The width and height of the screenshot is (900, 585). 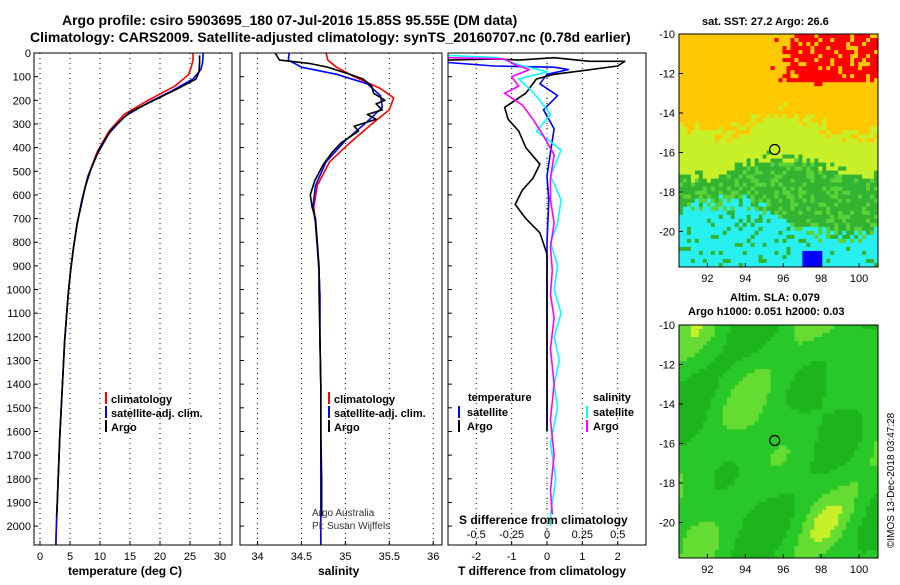 What do you see at coordinates (582, 535) in the screenshot?
I see `top-tick-label: 0.25` at bounding box center [582, 535].